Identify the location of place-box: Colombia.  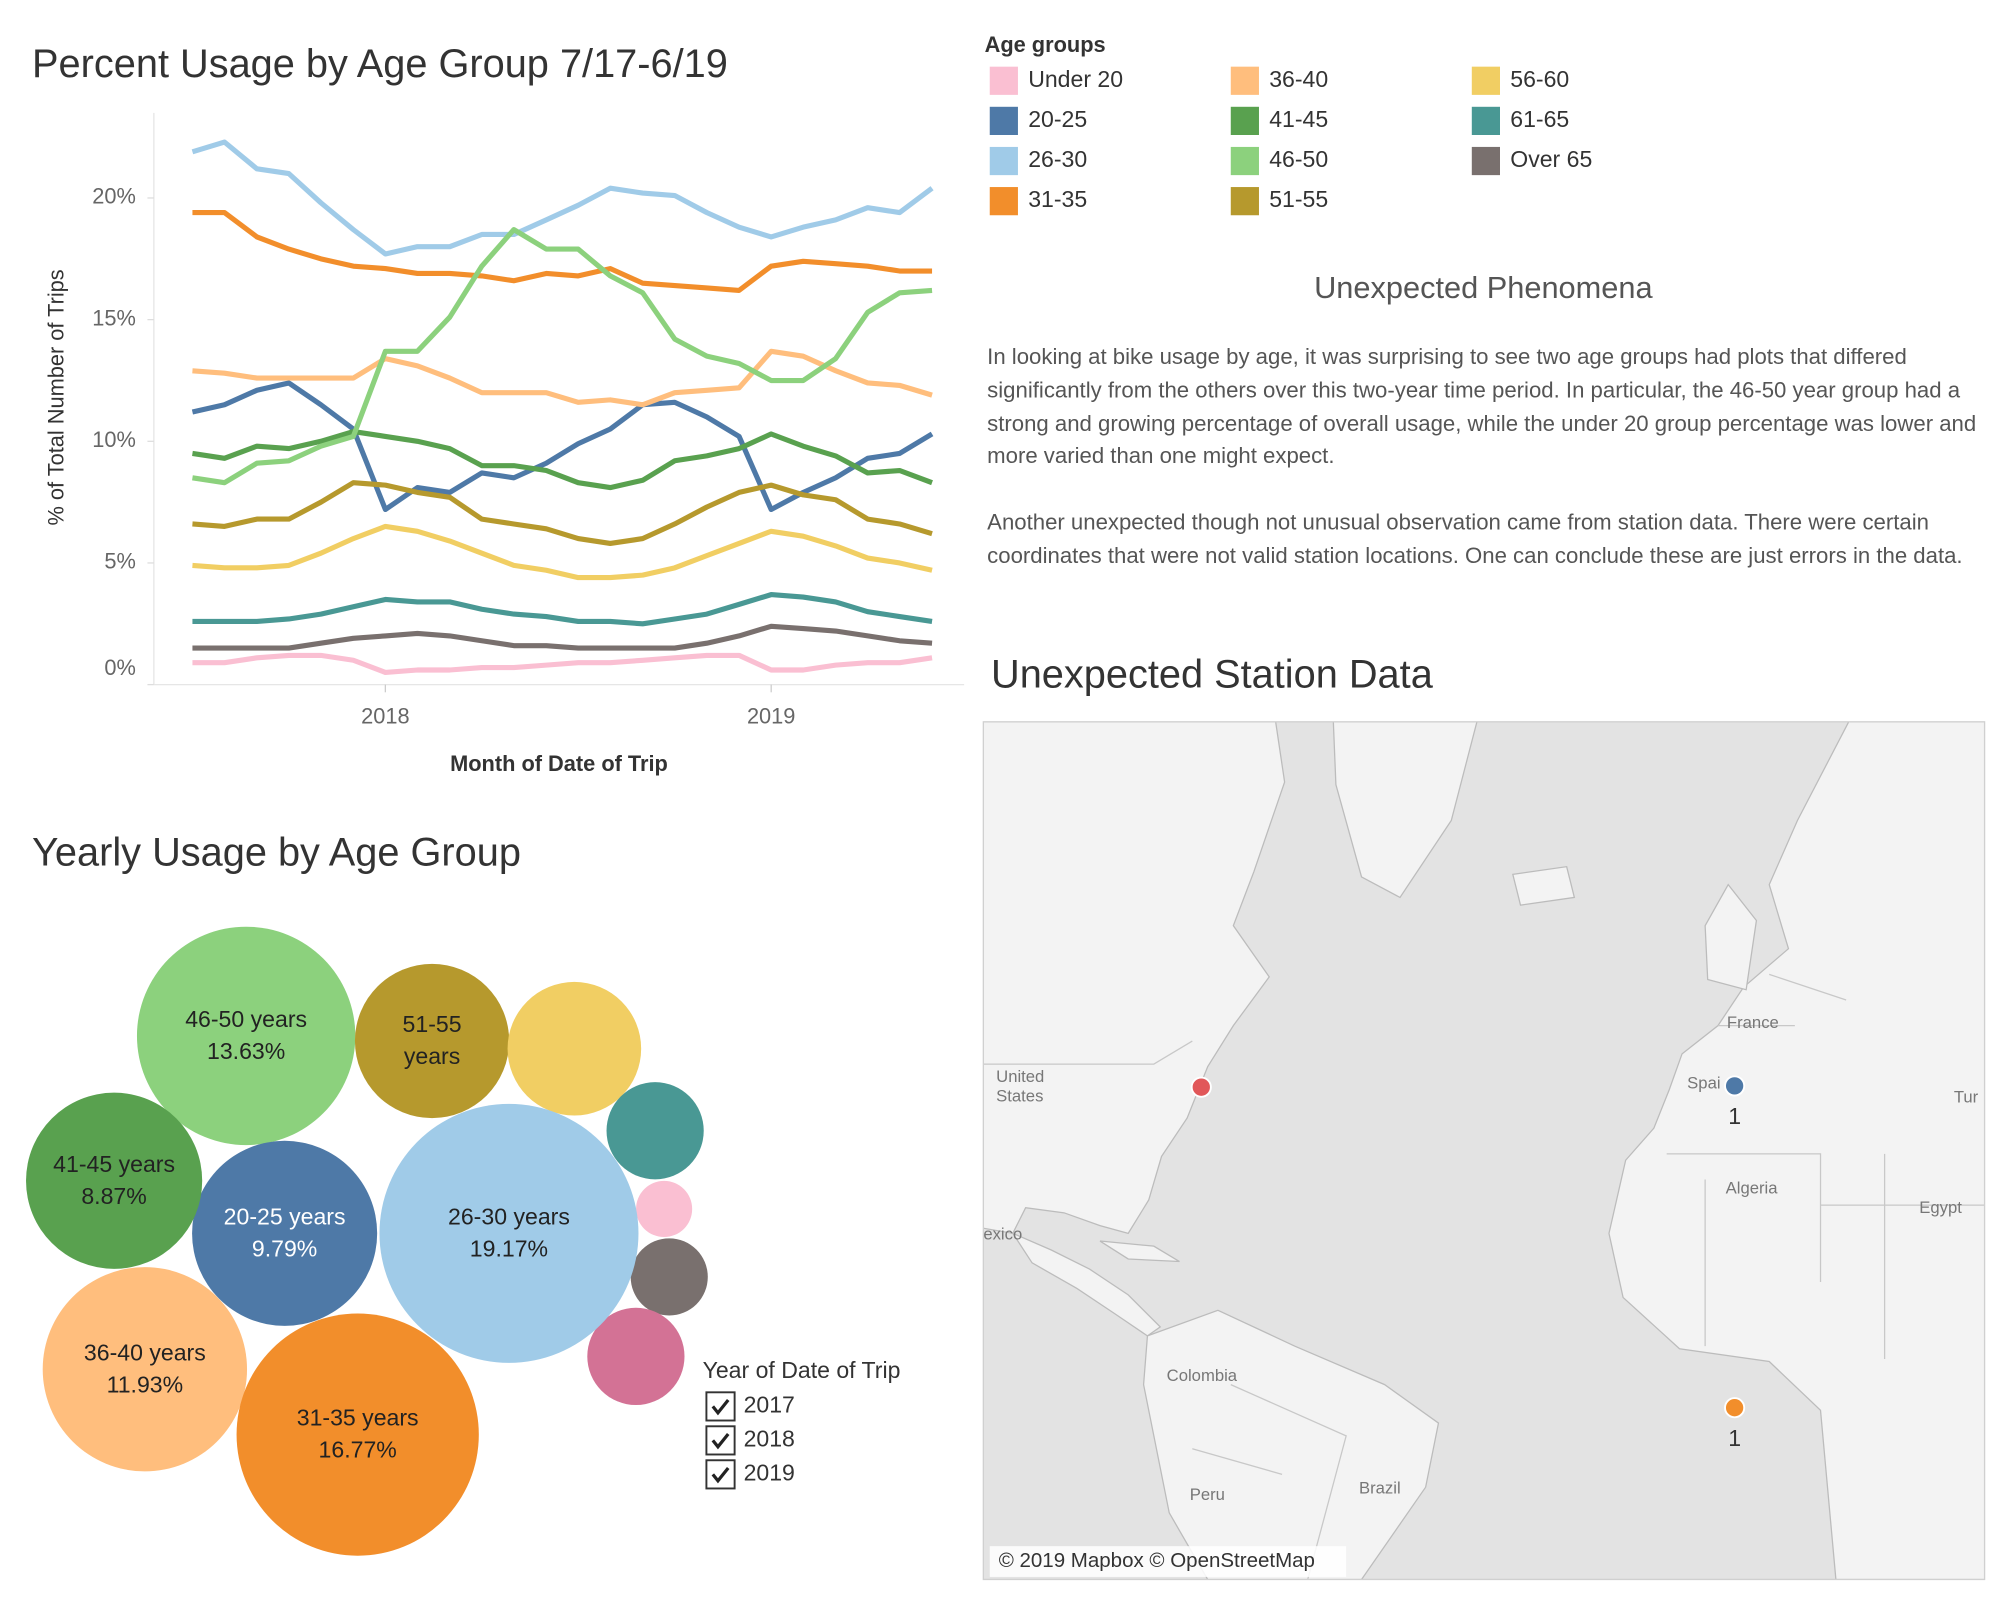
(1202, 1375).